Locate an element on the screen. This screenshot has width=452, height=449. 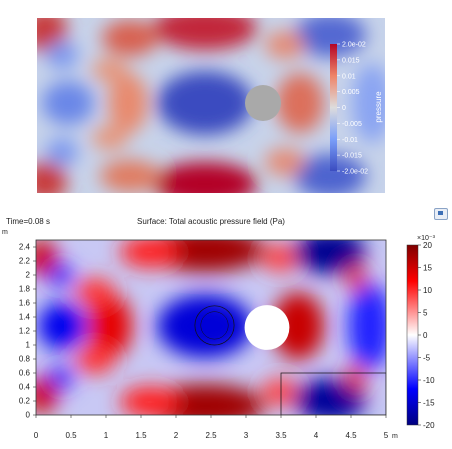
y-tick-label: 0.6 is located at coordinates (25, 373).